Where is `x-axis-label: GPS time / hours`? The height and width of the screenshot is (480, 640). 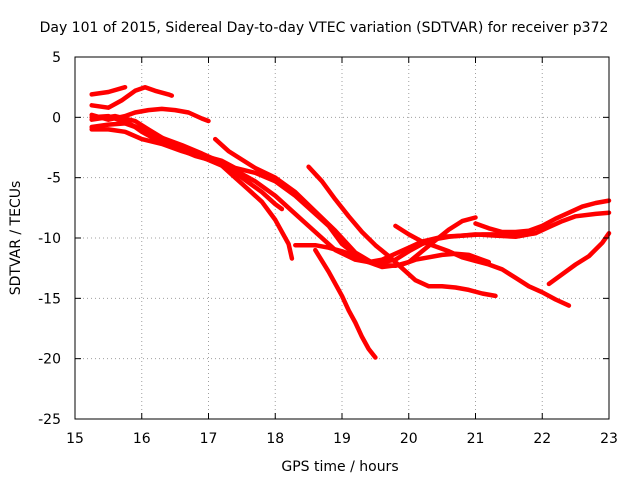
x-axis-label: GPS time / hours is located at coordinates (339, 467).